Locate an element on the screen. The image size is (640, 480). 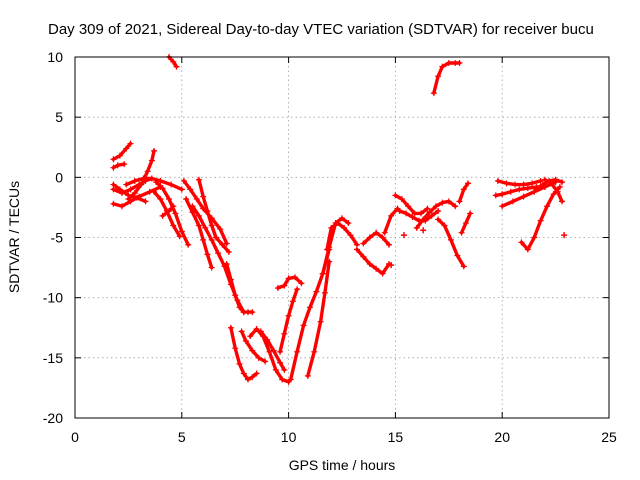
x-tick-label: 15 is located at coordinates (396, 437).